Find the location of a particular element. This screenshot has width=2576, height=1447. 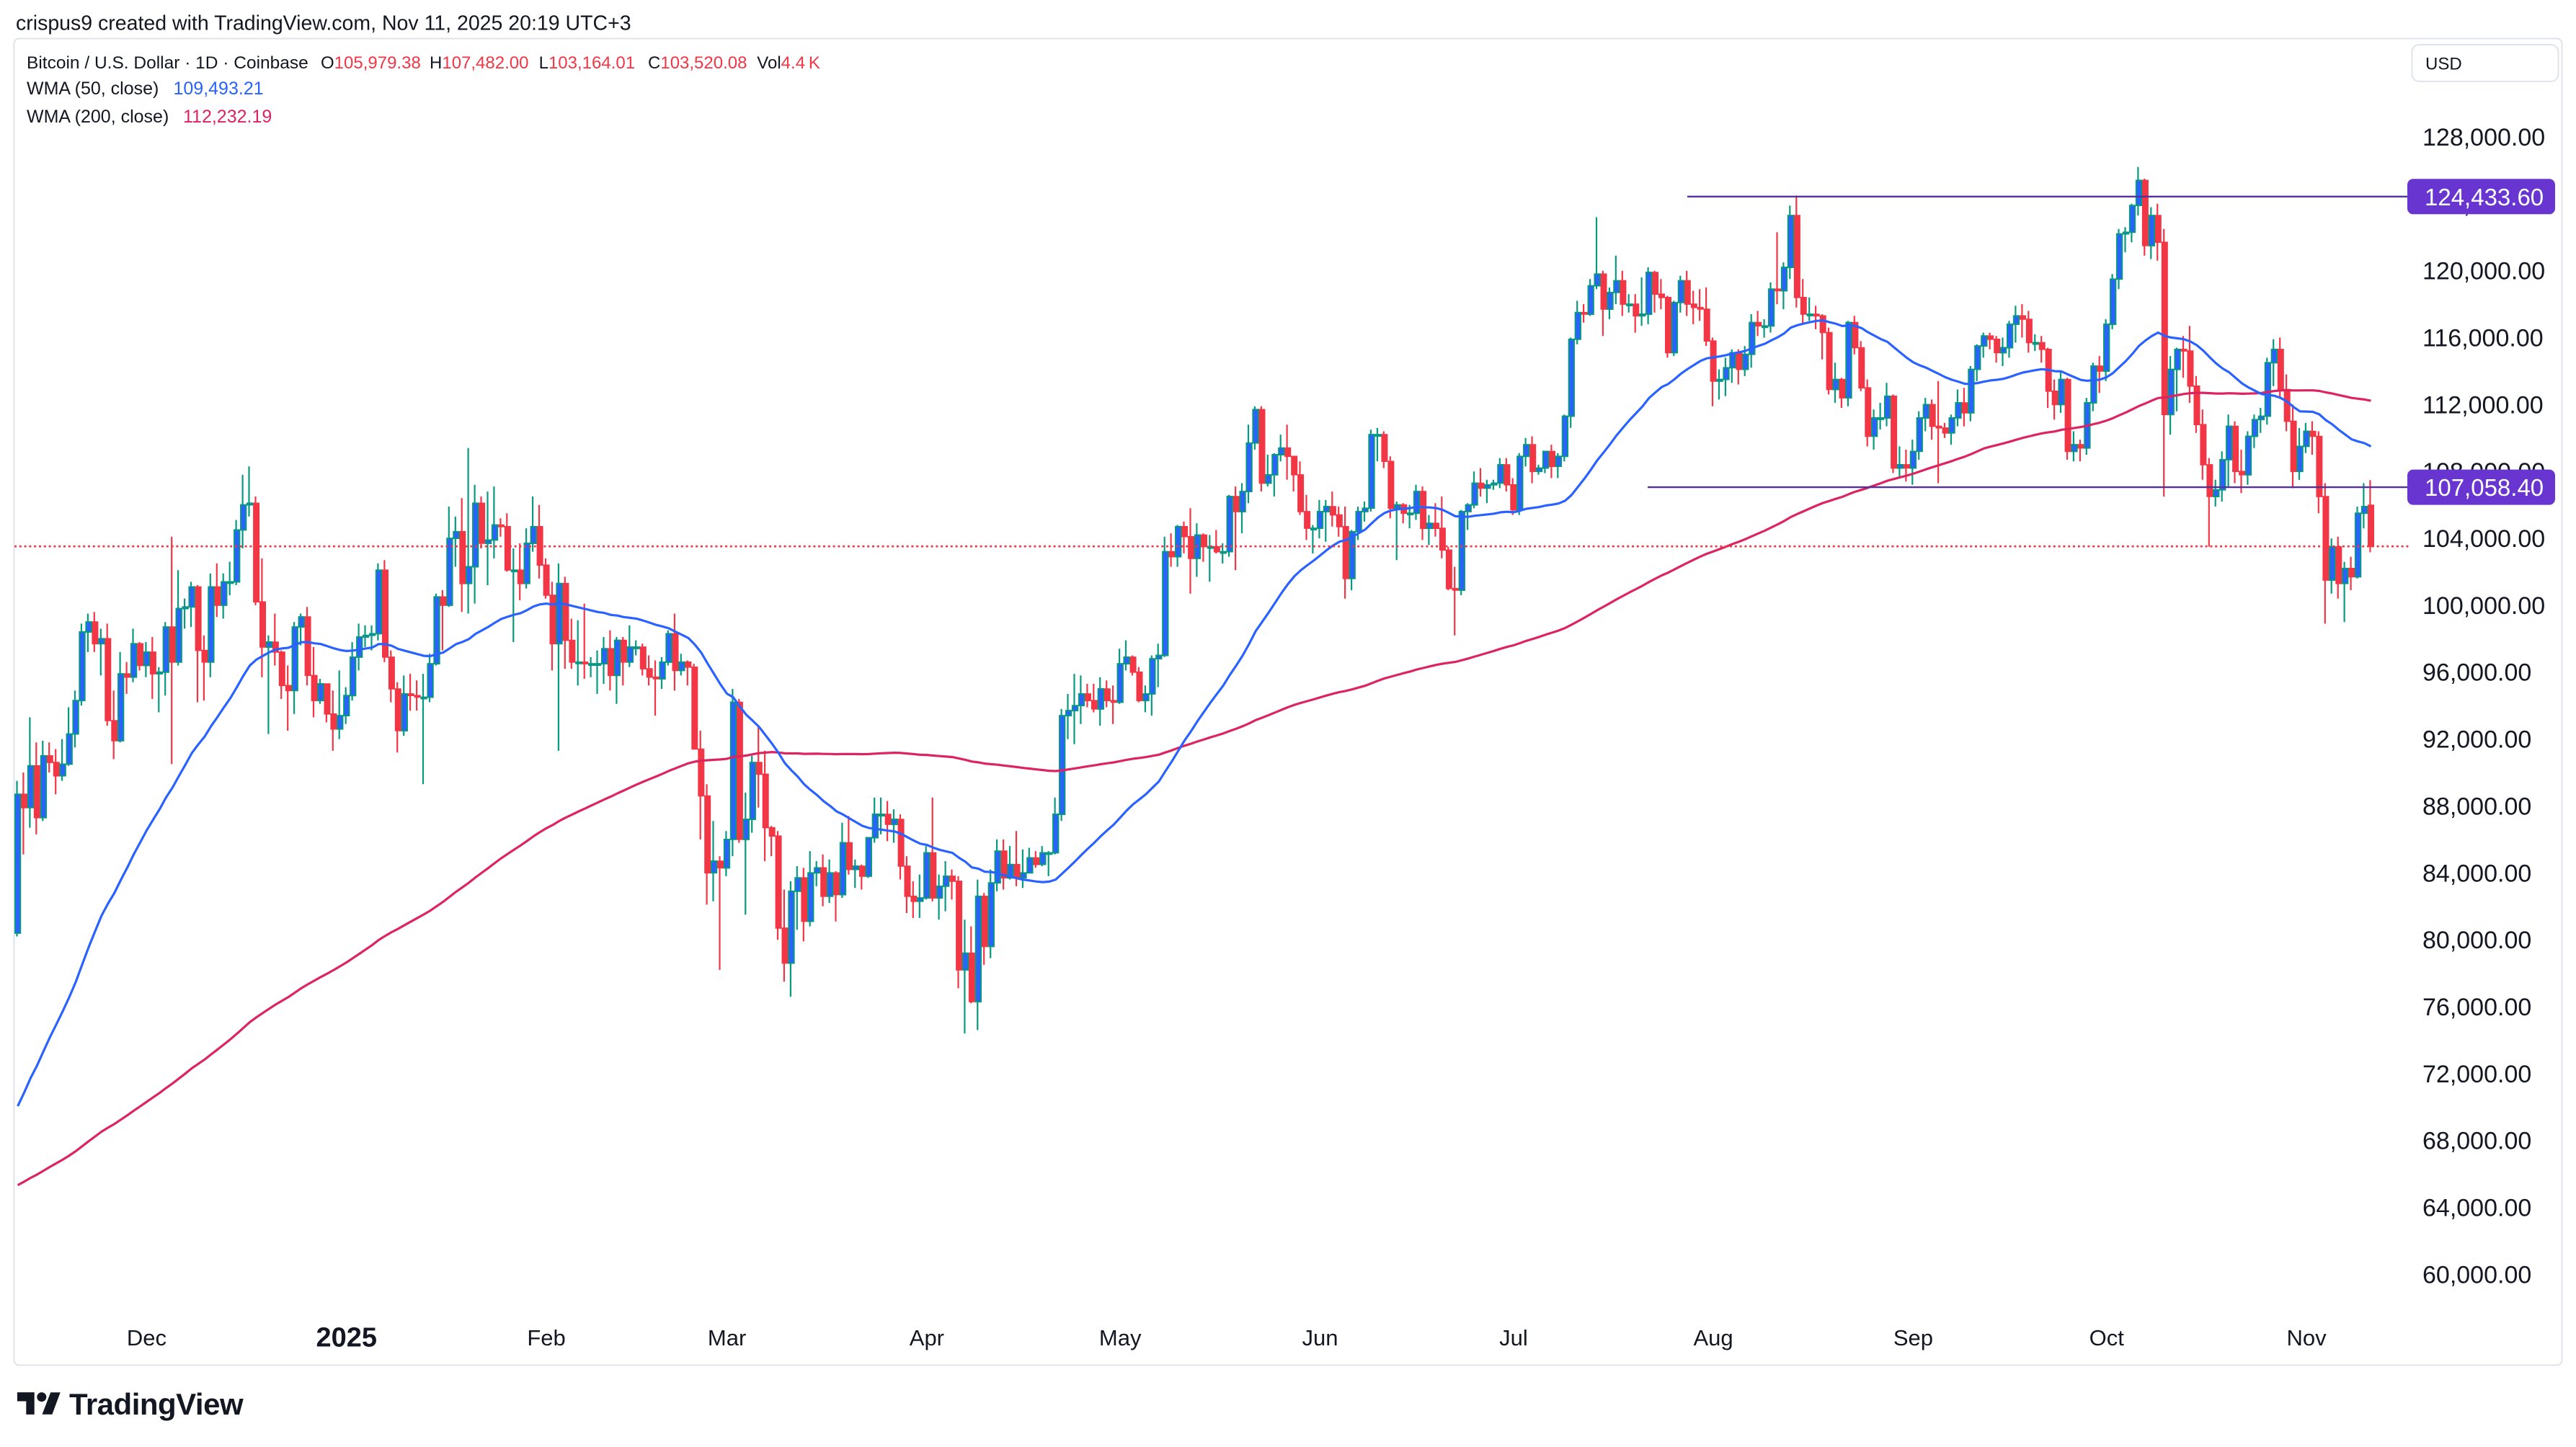

svg-text: 96,000.00 is located at coordinates (2476, 673).